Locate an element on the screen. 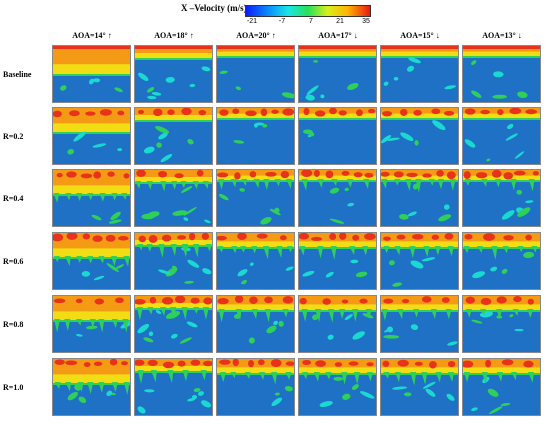 The height and width of the screenshot is (426, 550). colorbar-tick: 7 is located at coordinates (311, 21).